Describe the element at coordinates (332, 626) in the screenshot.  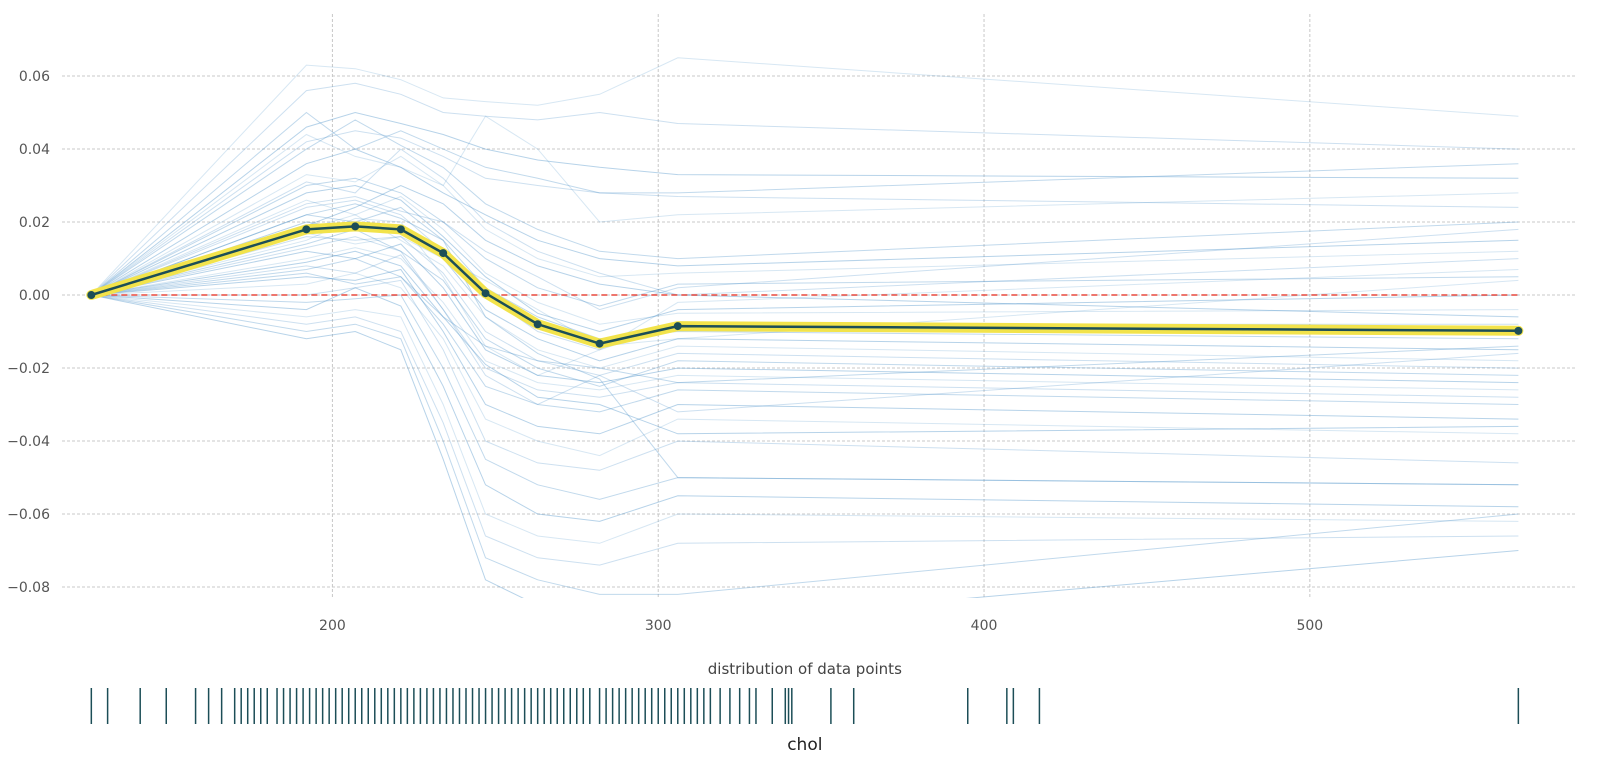
I see `x-tick-label: 200` at that location.